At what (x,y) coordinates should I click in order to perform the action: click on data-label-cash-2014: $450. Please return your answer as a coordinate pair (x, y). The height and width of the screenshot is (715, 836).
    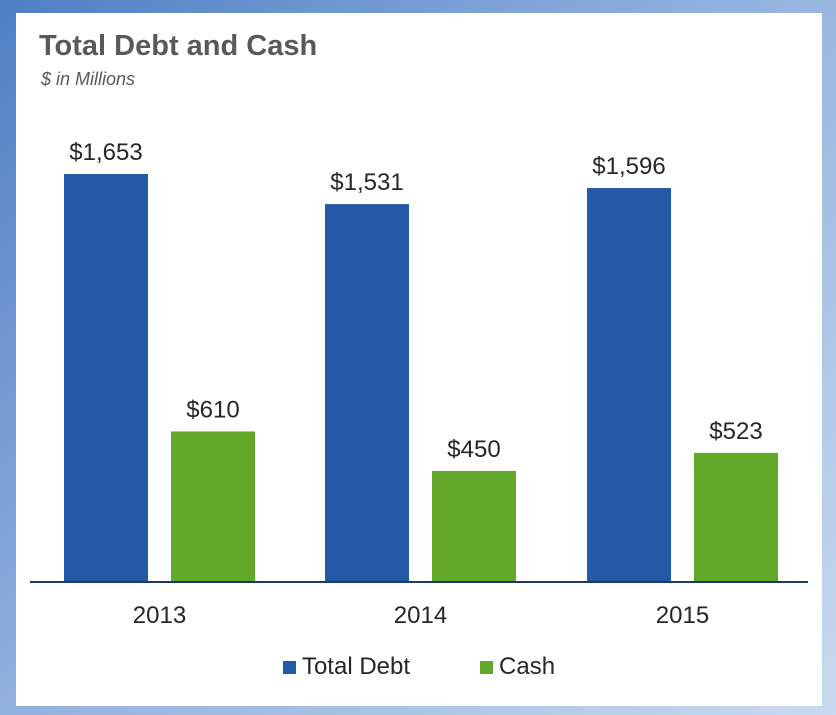
    Looking at the image, I should click on (473, 449).